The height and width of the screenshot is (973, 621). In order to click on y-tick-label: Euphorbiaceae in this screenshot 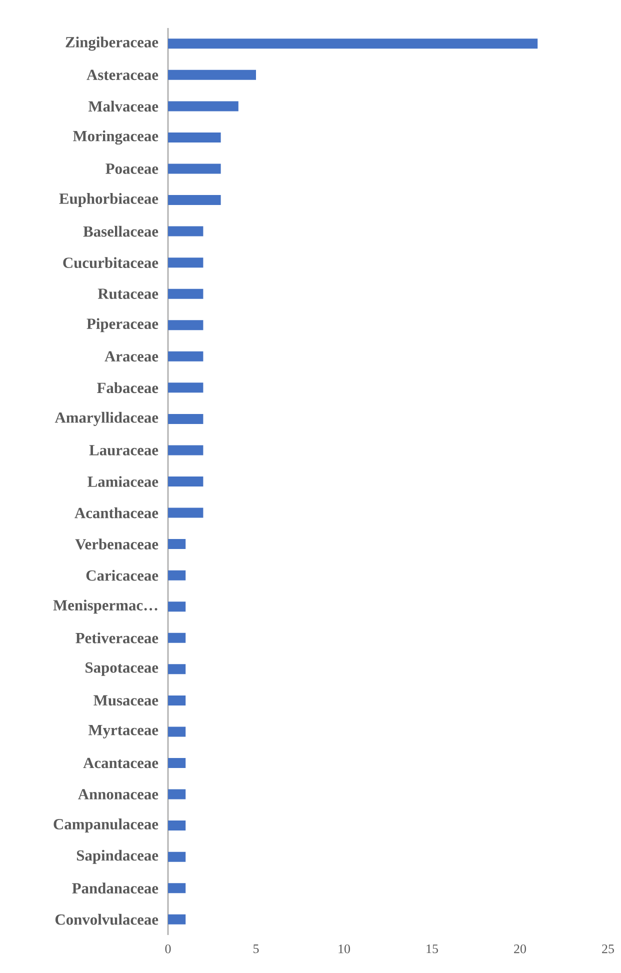, I will do `click(108, 200)`.